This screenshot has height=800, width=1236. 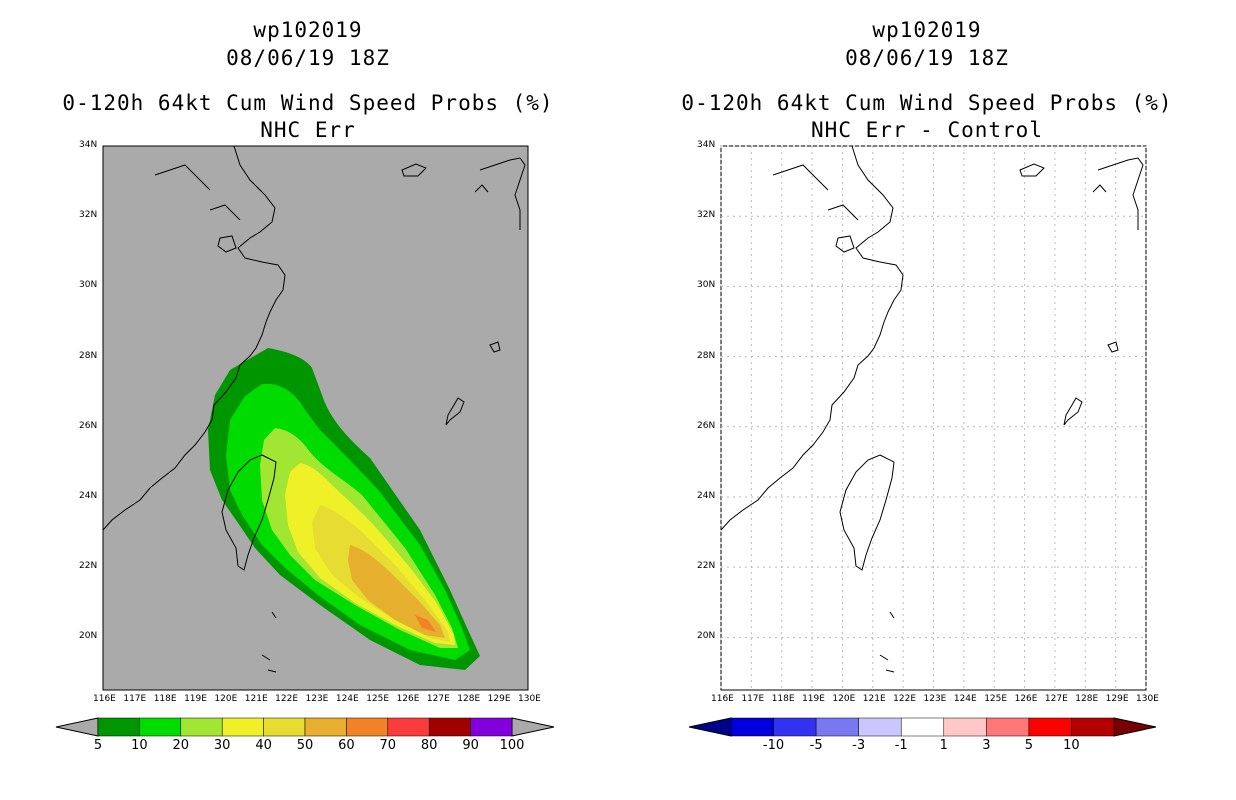 What do you see at coordinates (943, 745) in the screenshot?
I see `colorbar-label: 1` at bounding box center [943, 745].